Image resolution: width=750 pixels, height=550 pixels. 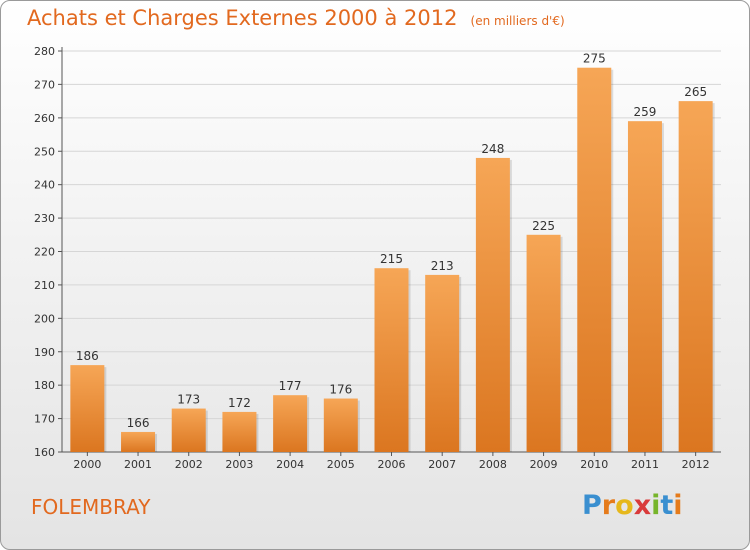 I want to click on bar-2004, so click(x=290, y=423).